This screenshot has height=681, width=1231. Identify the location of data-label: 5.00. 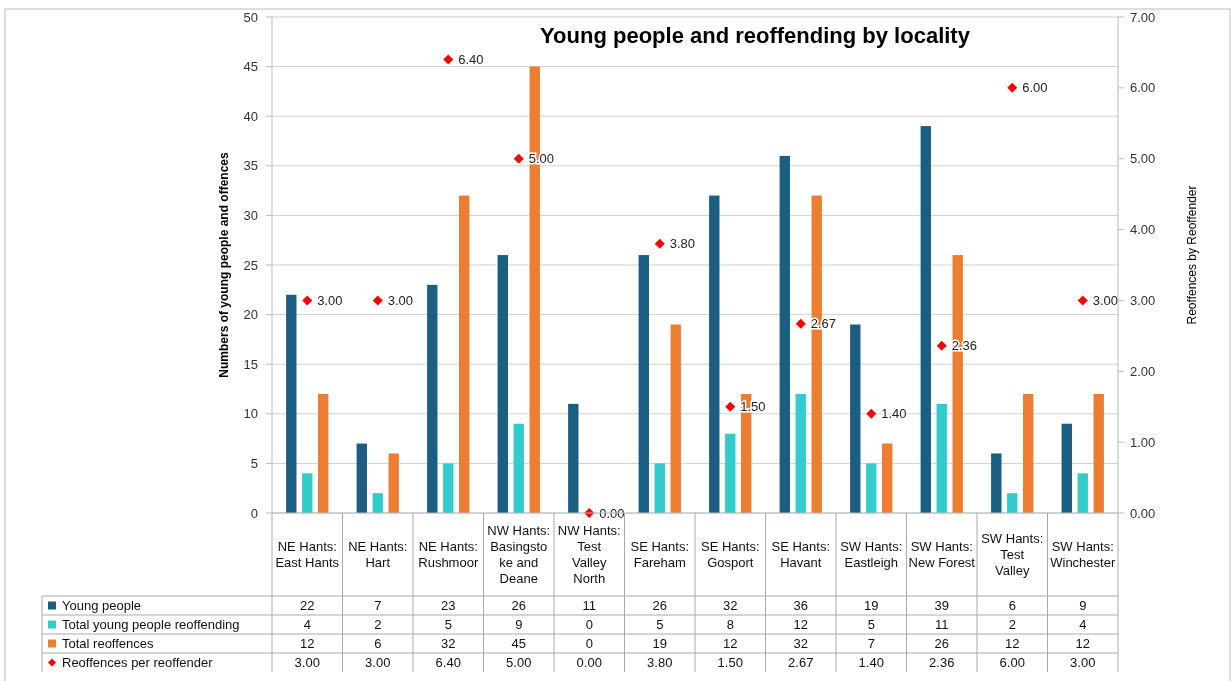
(519, 663).